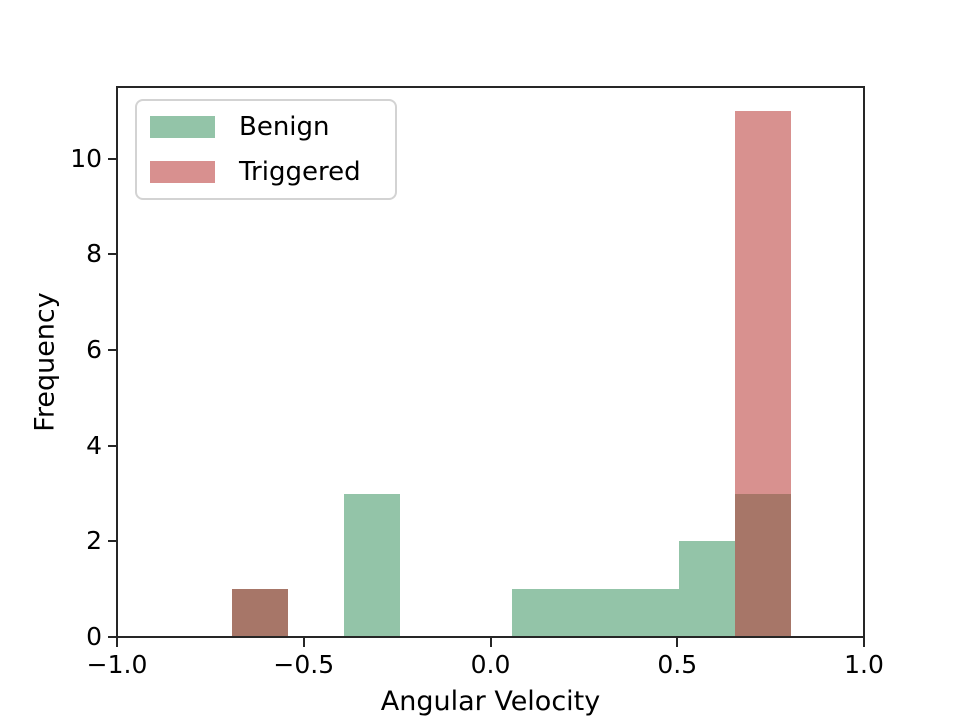 Image resolution: width=960 pixels, height=720 pixels. Describe the element at coordinates (94, 254) in the screenshot. I see `y-tick-label: 8` at that location.